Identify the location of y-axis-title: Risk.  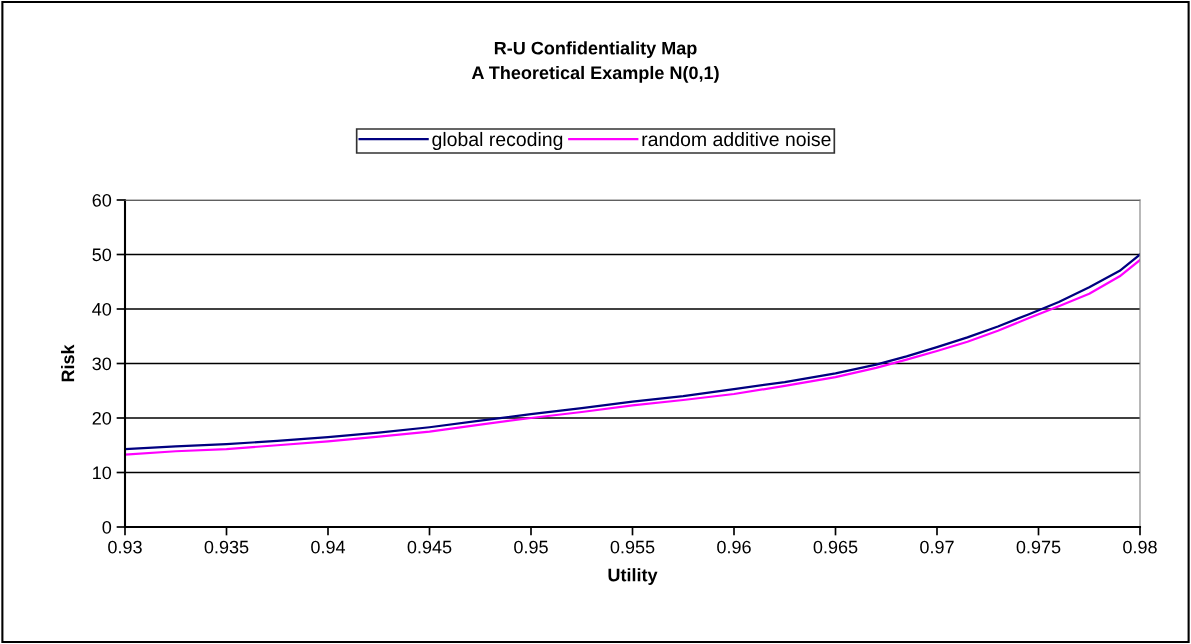
(68, 363).